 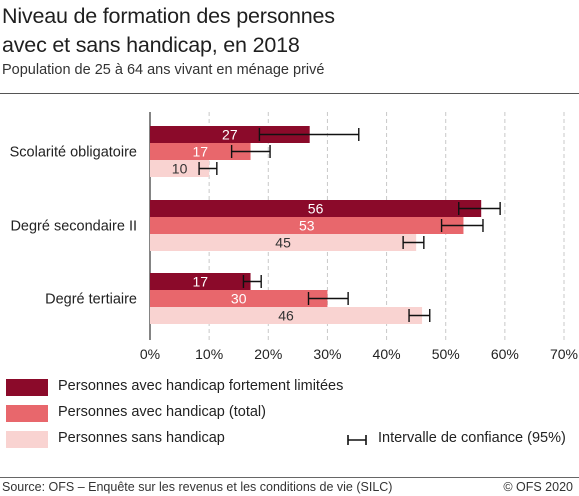 I want to click on copyright: © OFS 2020, so click(x=538, y=487).